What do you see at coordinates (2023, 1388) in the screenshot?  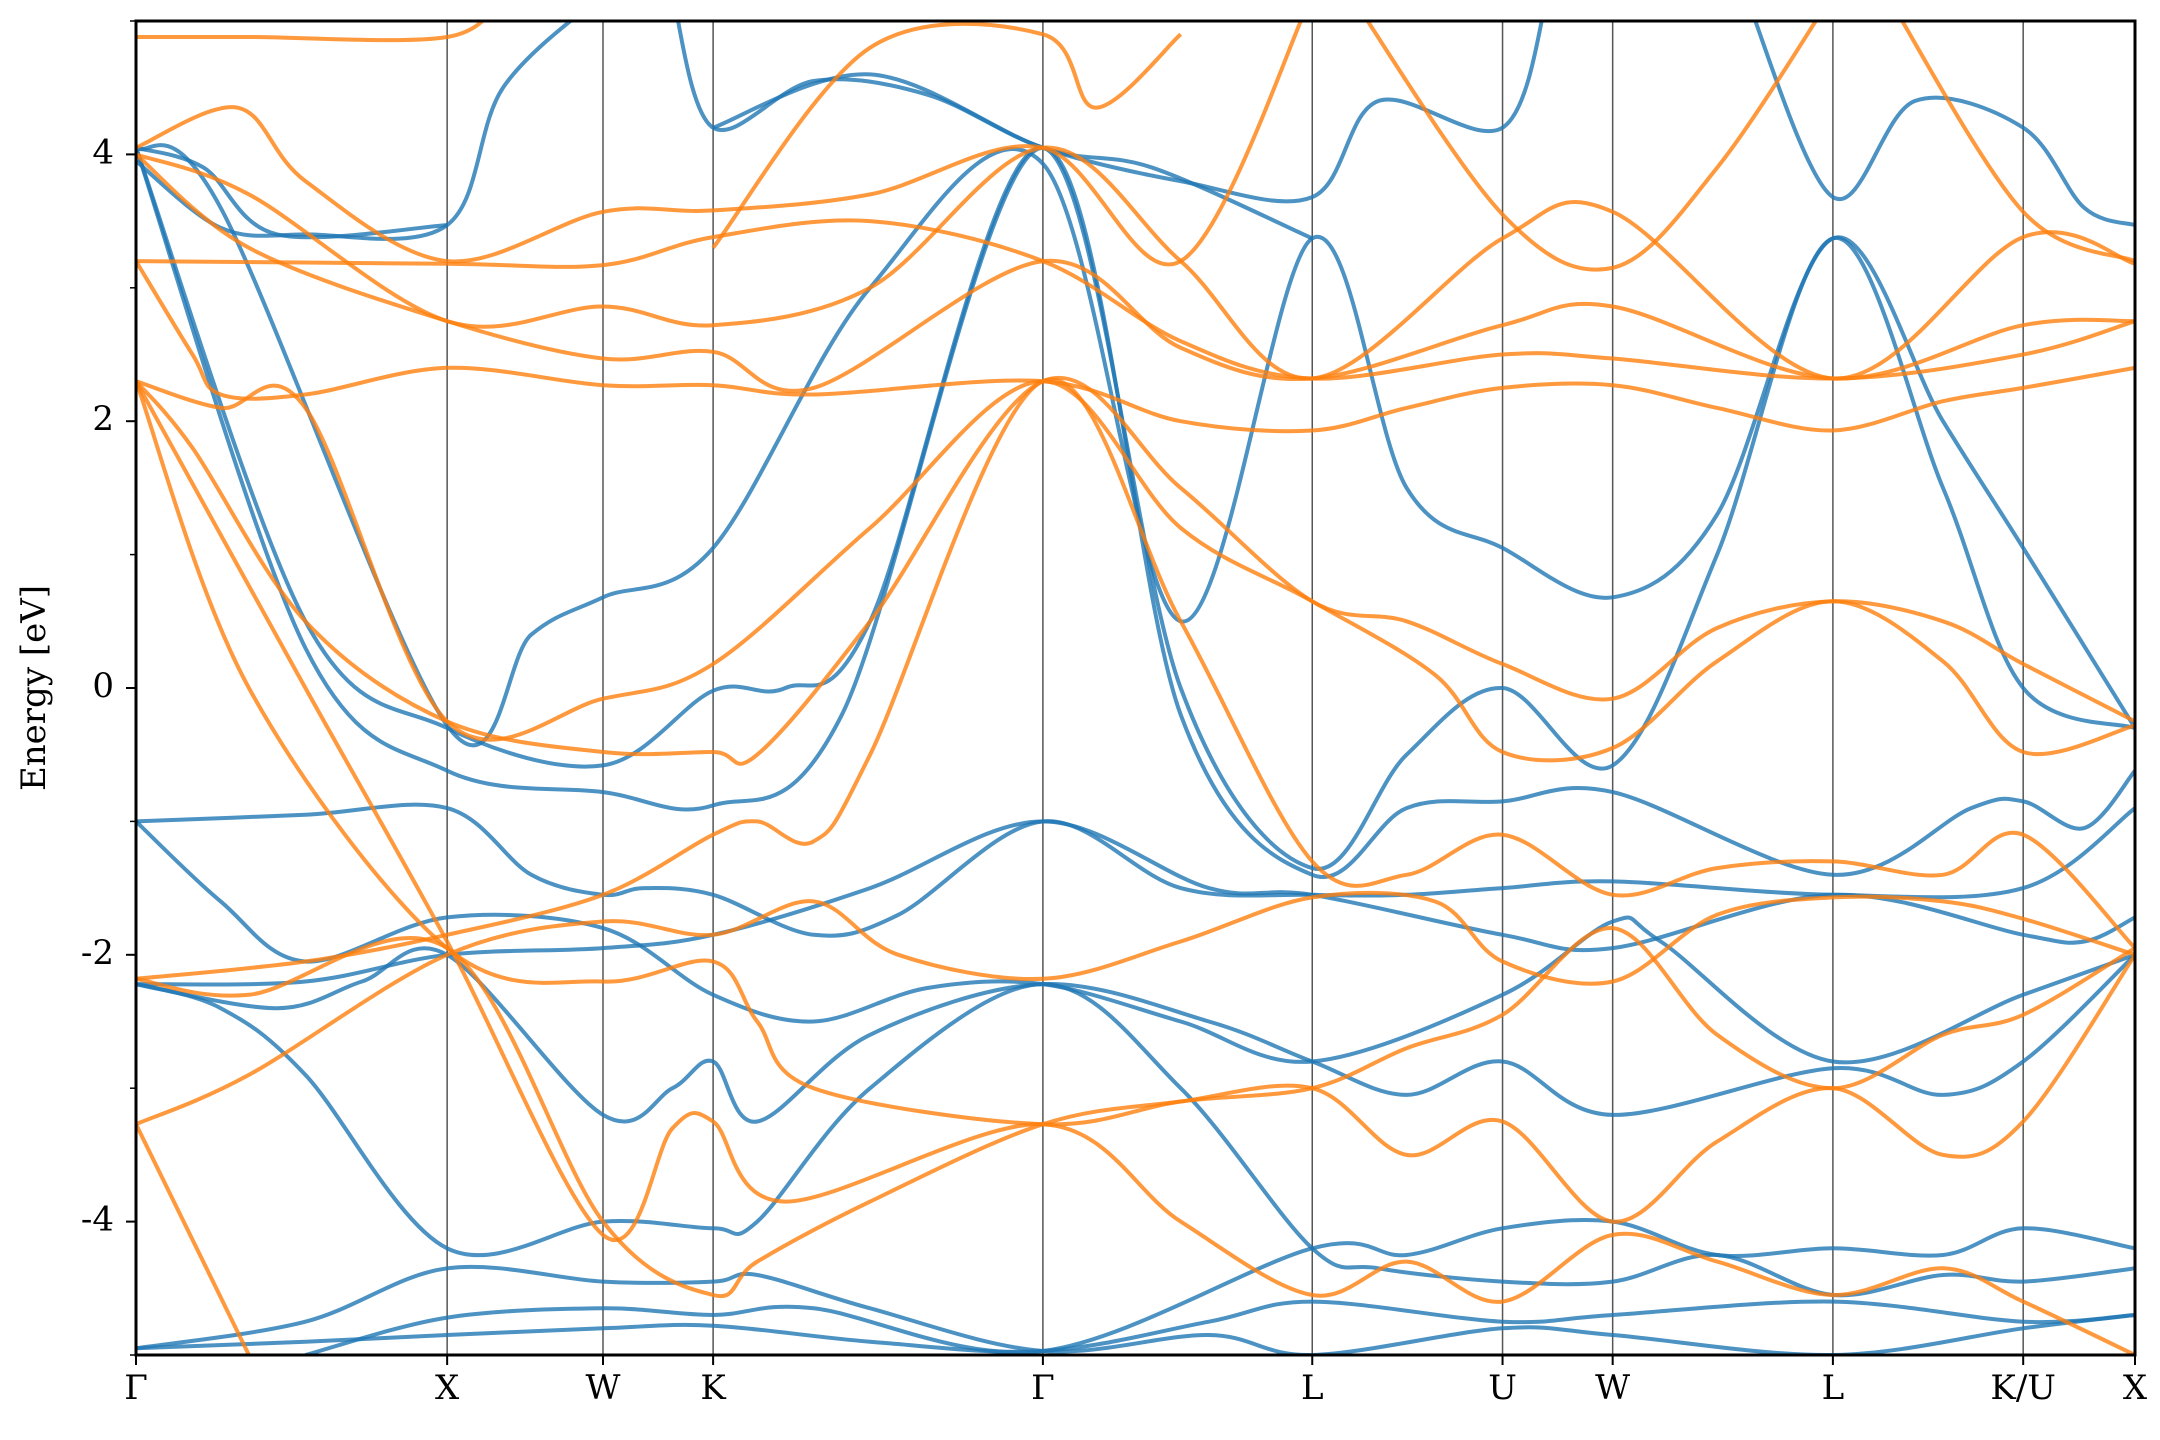 I see `x-tick-label: K/U` at bounding box center [2023, 1388].